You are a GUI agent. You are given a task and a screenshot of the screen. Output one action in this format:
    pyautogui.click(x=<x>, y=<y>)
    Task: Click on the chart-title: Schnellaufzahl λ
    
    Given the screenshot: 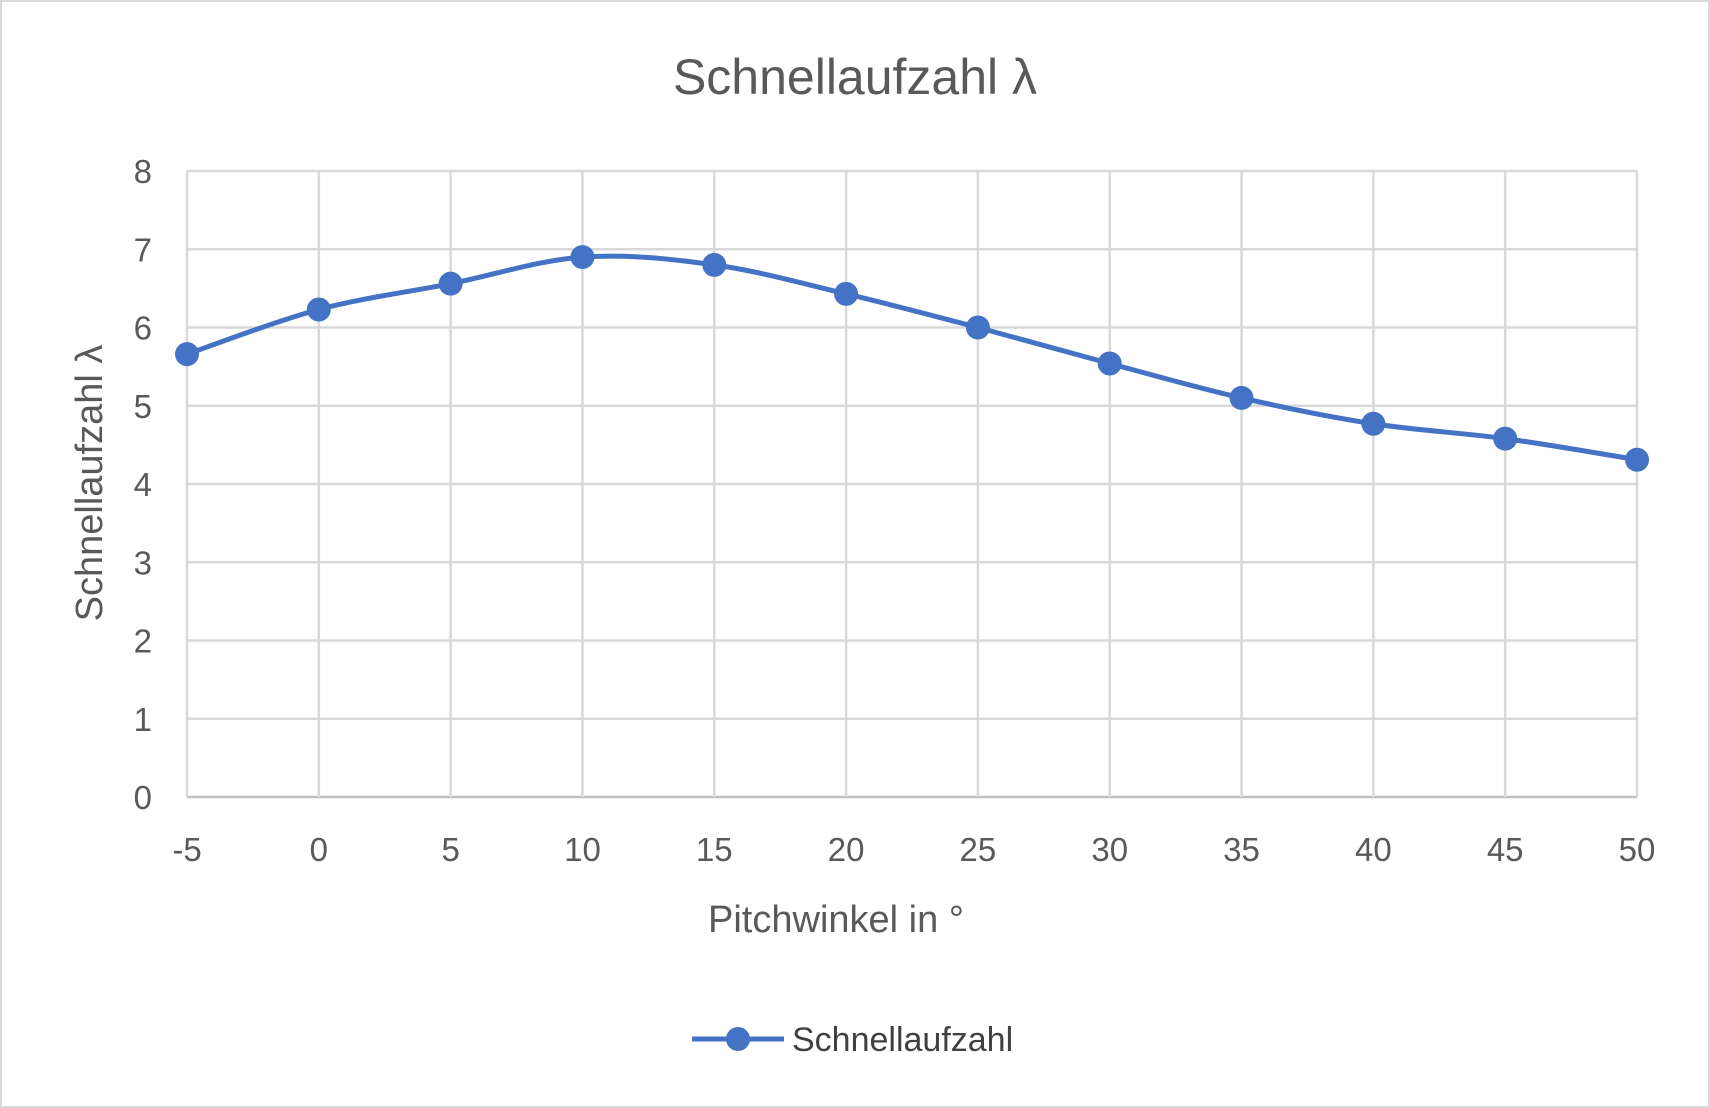 What is the action you would take?
    pyautogui.click(x=855, y=77)
    